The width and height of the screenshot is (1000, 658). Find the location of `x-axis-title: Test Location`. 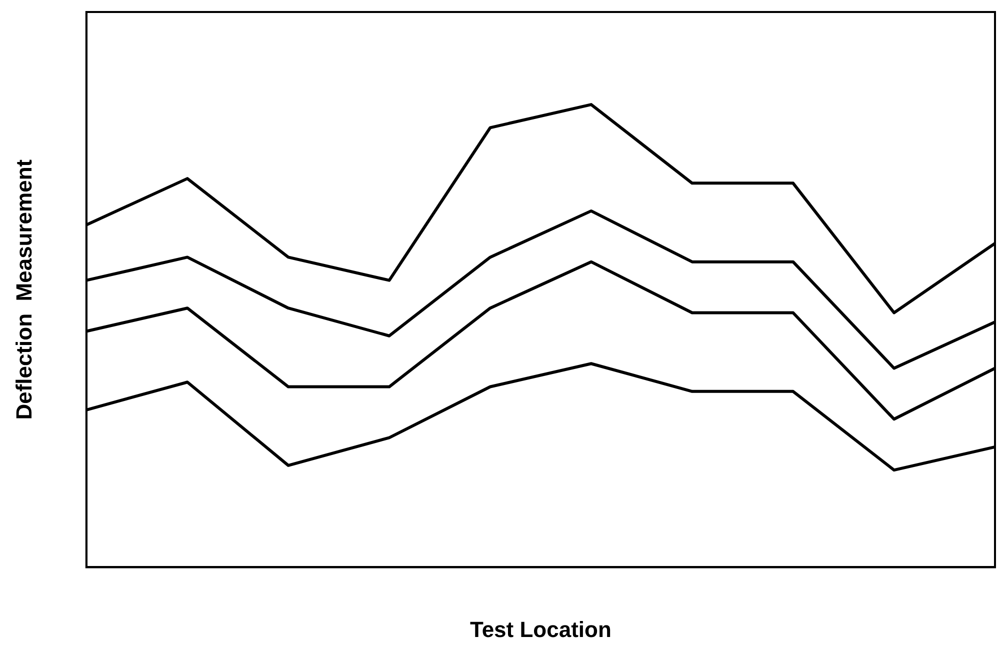

x-axis-title: Test Location is located at coordinates (541, 629).